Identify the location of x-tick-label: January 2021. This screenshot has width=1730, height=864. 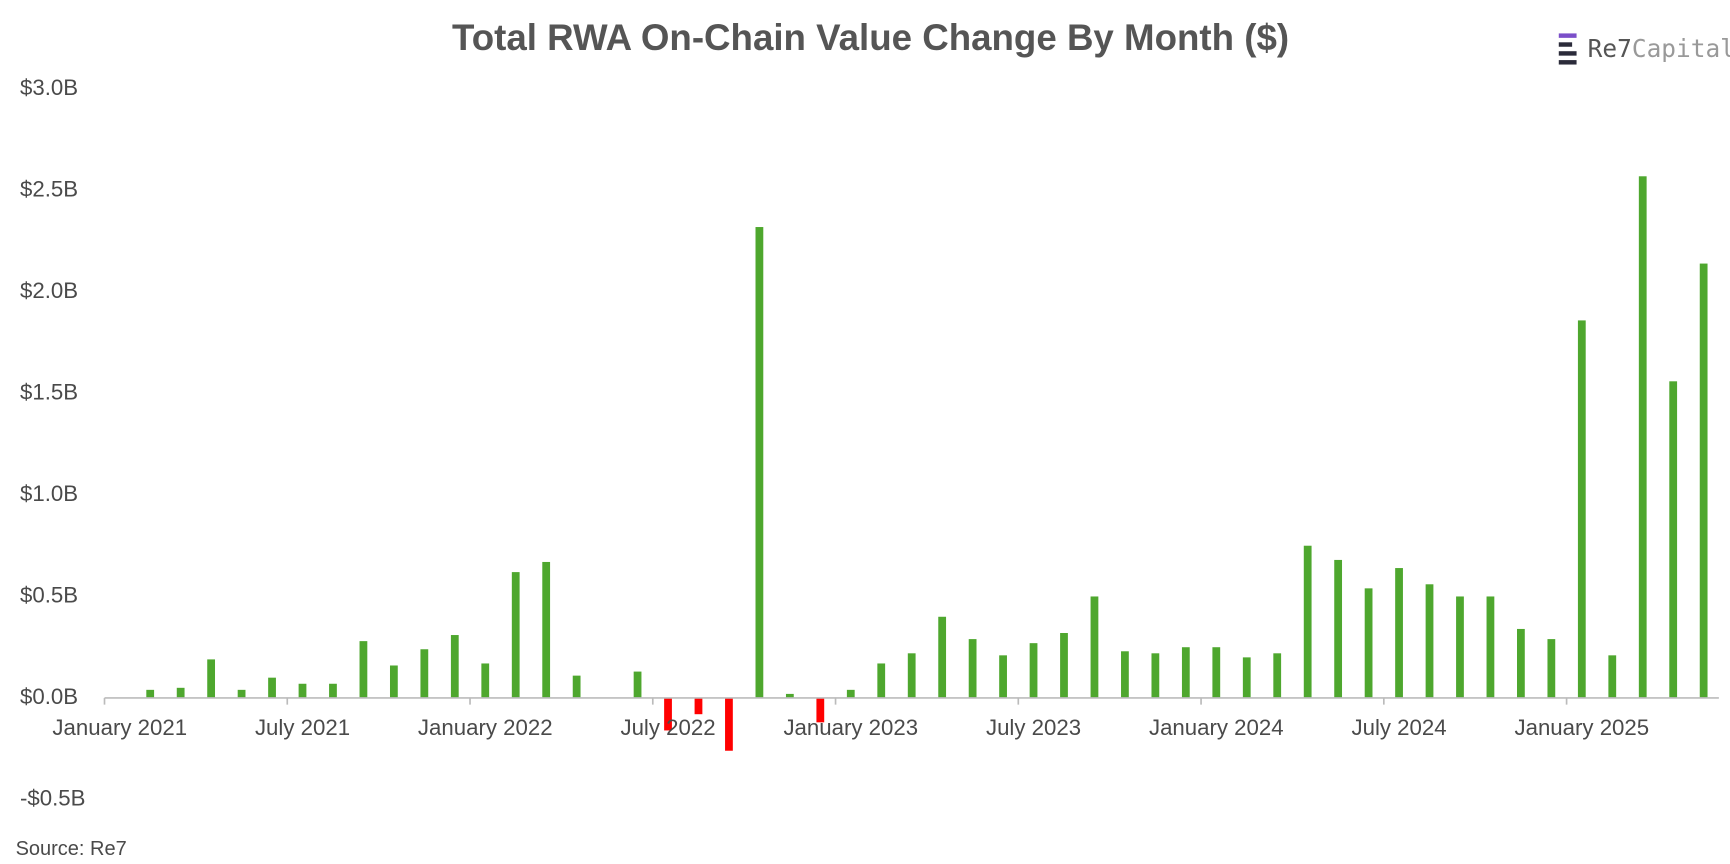
(119, 727).